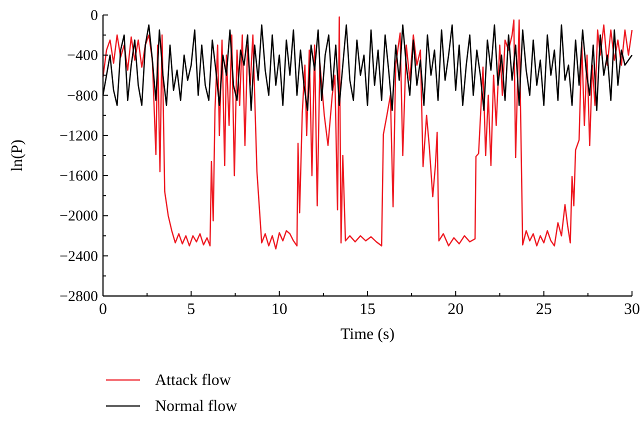 This screenshot has width=644, height=432. Describe the element at coordinates (191, 309) in the screenshot. I see `x-tick-label: 5` at that location.